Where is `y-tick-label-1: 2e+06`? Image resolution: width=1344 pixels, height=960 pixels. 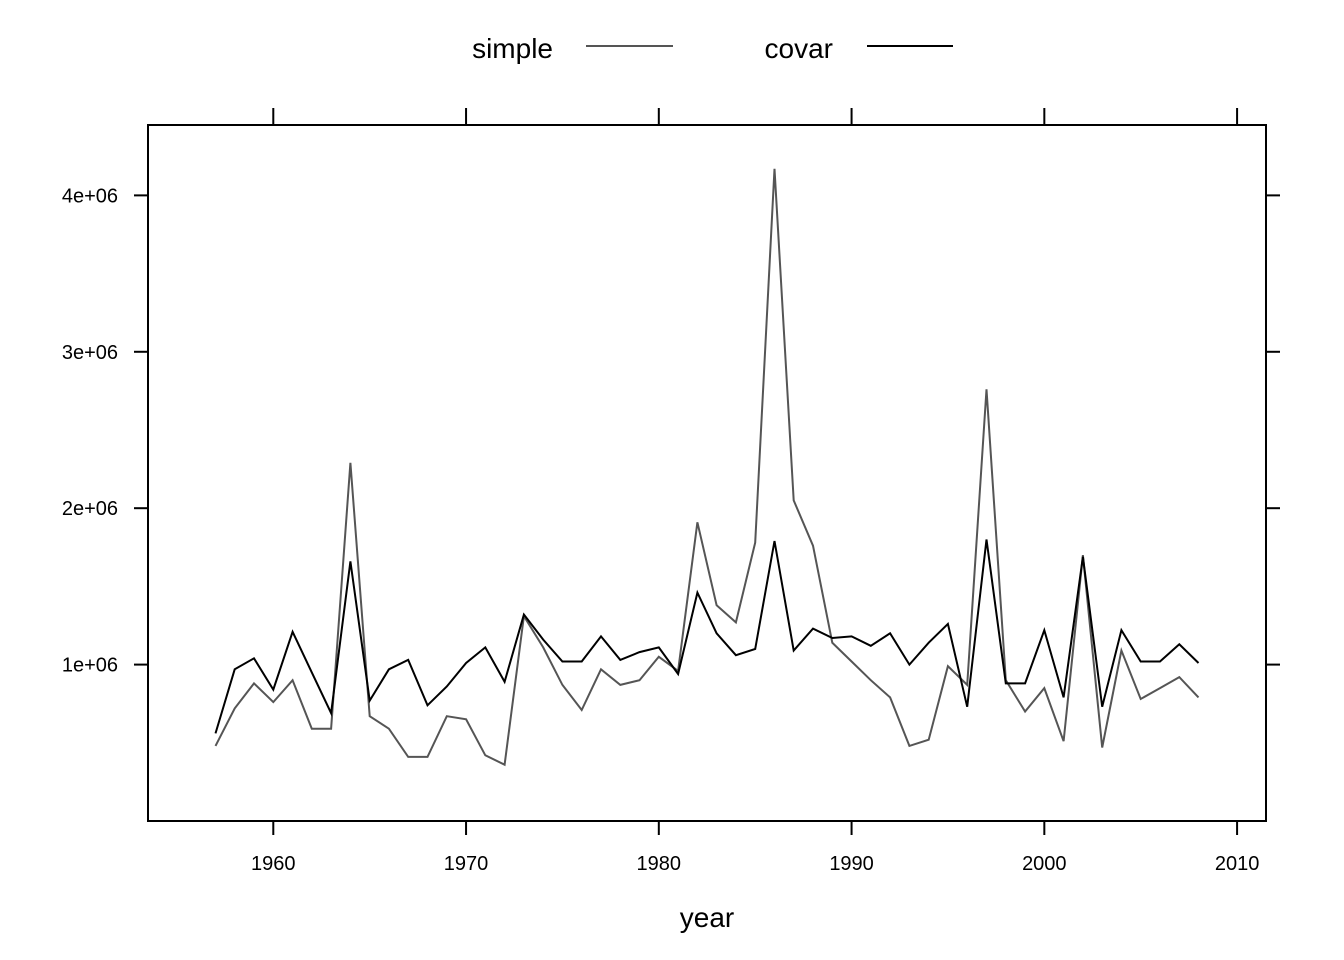
y-tick-label-1: 2e+06 is located at coordinates (90, 509).